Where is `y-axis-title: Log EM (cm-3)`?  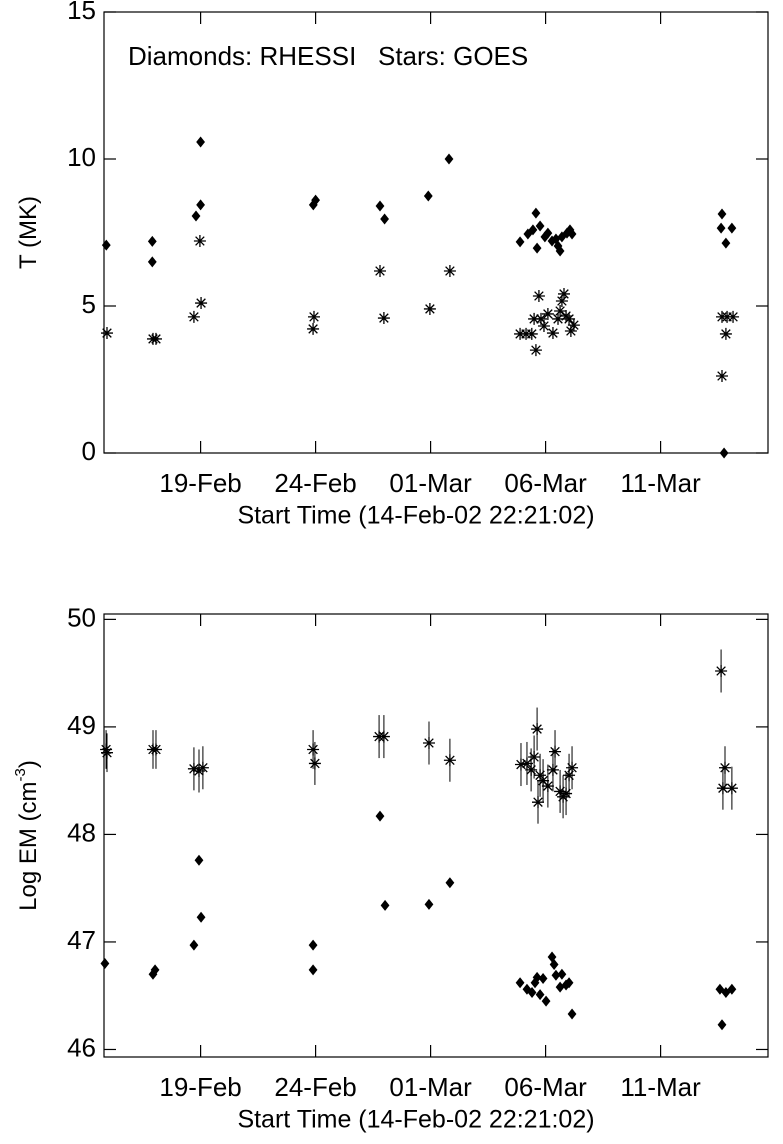 y-axis-title: Log EM (cm-3) is located at coordinates (27, 835).